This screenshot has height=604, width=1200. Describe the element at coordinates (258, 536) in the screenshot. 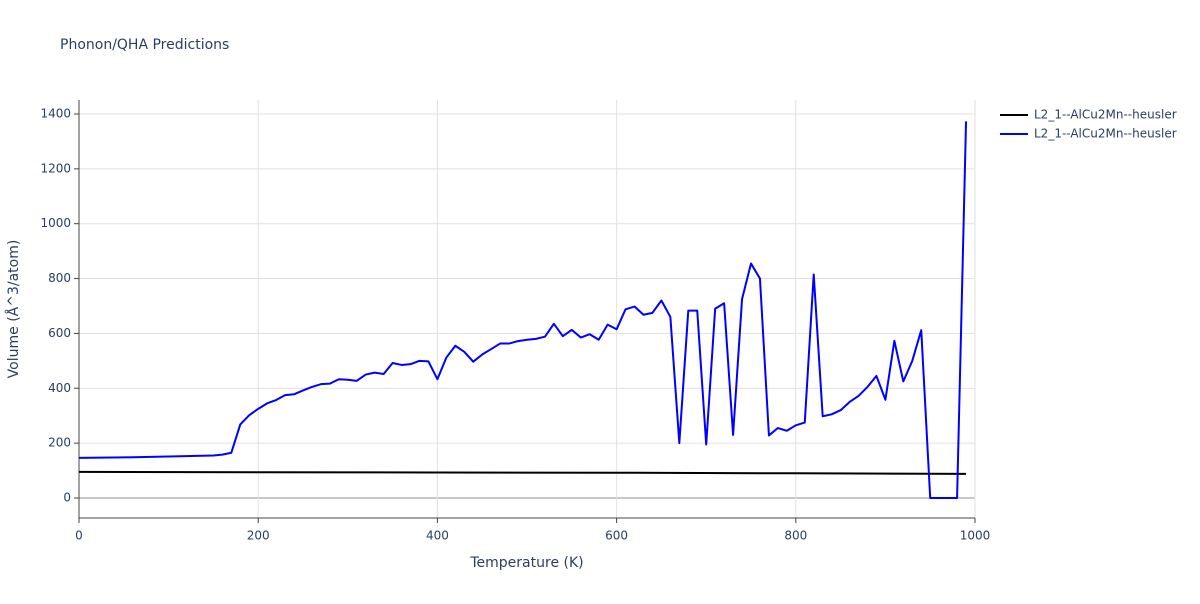

I see `x-tick-label: 200` at that location.